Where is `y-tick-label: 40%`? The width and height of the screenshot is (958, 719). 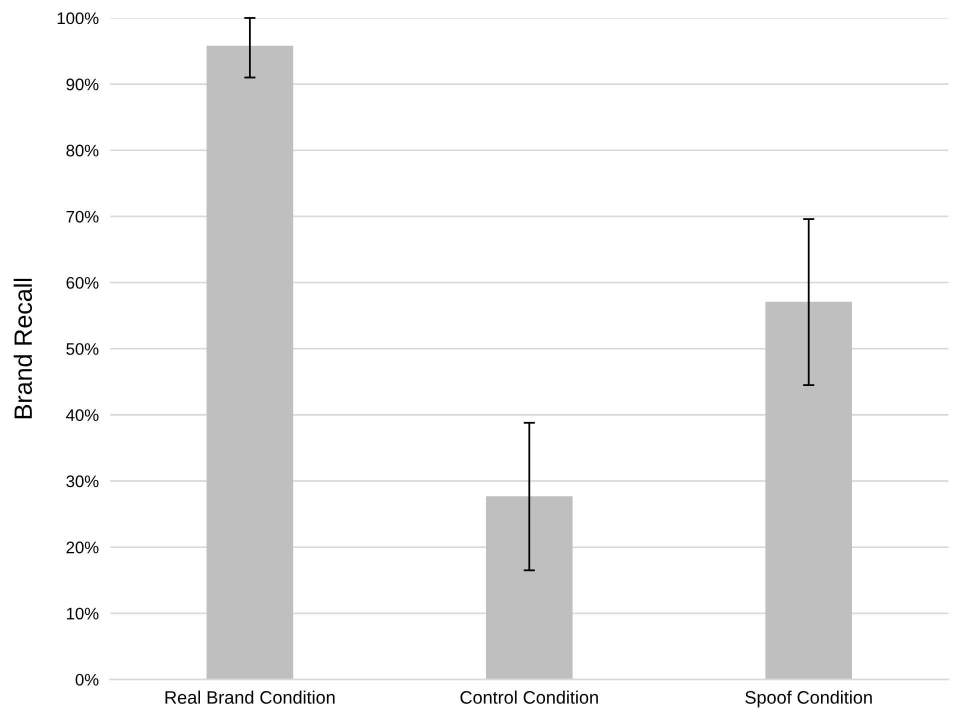
y-tick-label: 40% is located at coordinates (82, 415).